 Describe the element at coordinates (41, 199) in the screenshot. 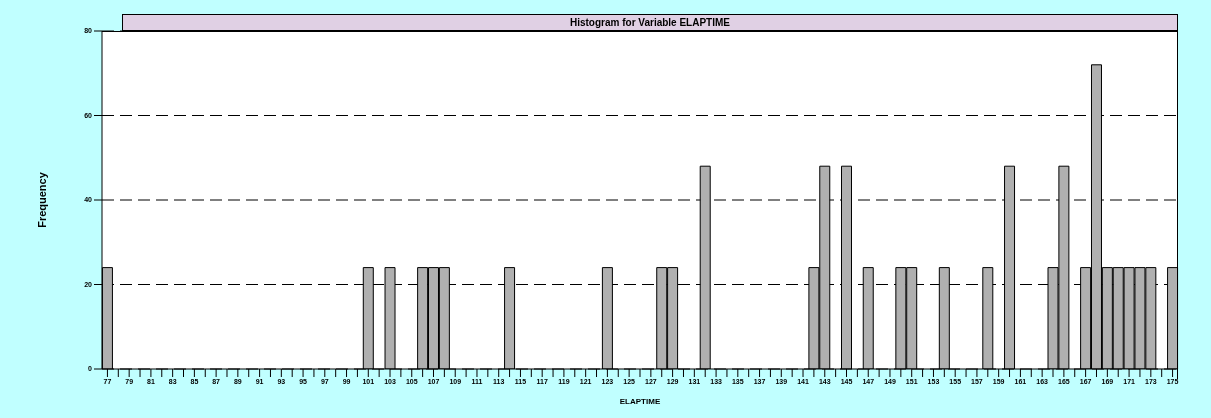

I see `y-axis-title: Frequency` at that location.